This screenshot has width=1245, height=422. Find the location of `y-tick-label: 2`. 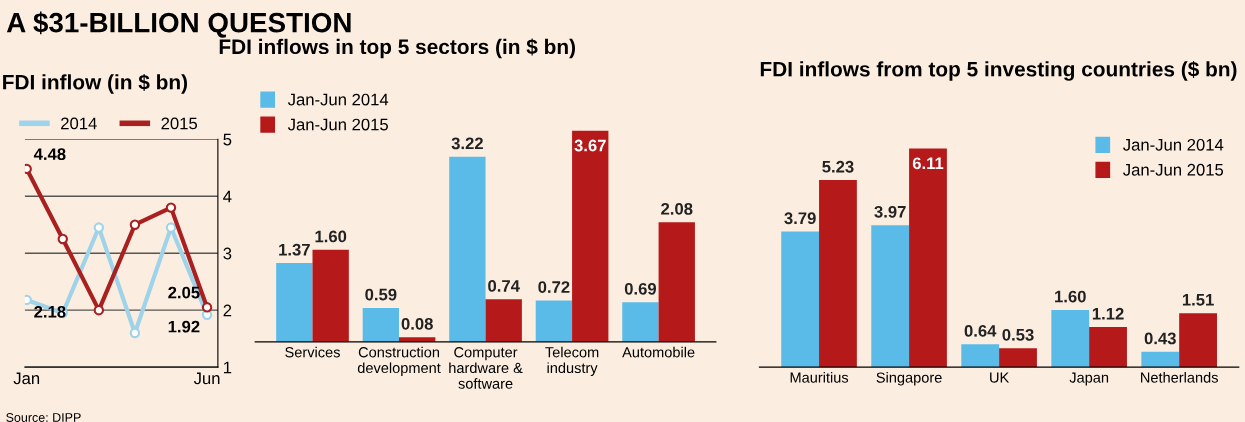

y-tick-label: 2 is located at coordinates (227, 310).